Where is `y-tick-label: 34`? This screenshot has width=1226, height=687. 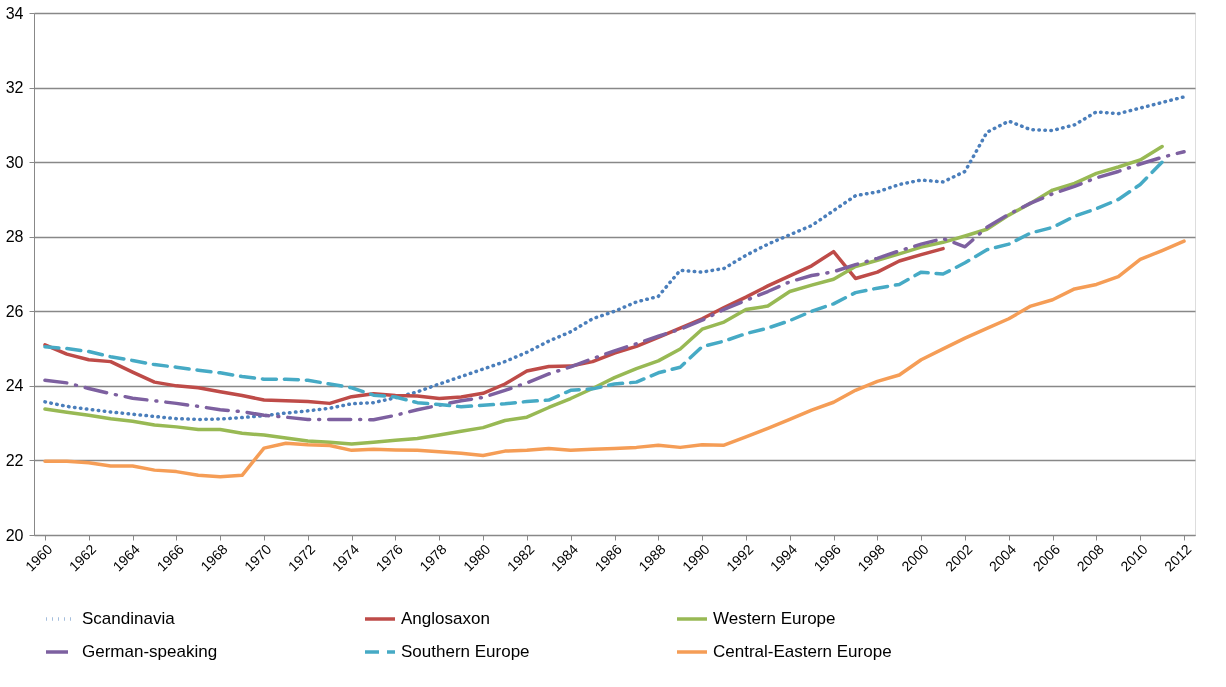 y-tick-label: 34 is located at coordinates (14, 13).